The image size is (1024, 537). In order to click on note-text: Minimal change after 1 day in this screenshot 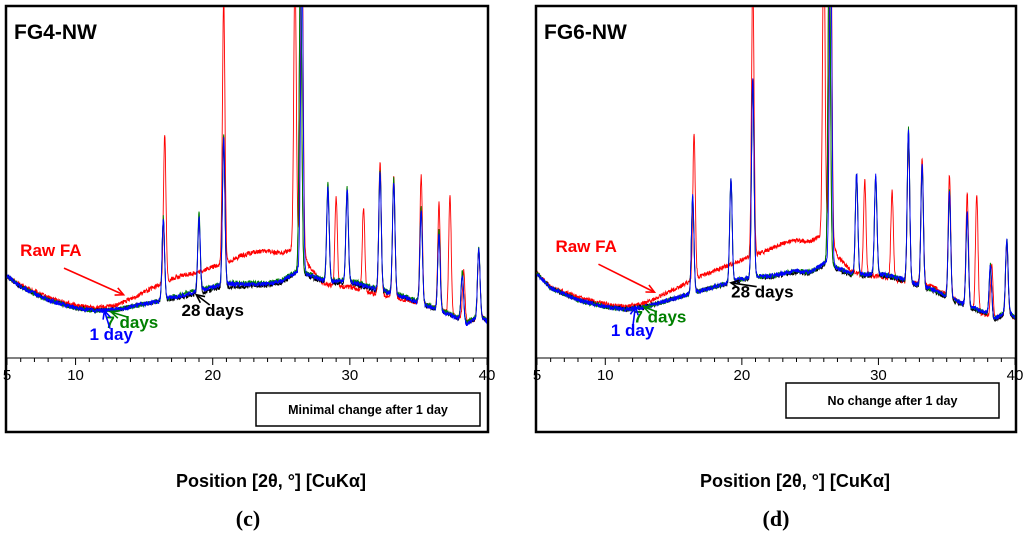, I will do `click(368, 410)`.